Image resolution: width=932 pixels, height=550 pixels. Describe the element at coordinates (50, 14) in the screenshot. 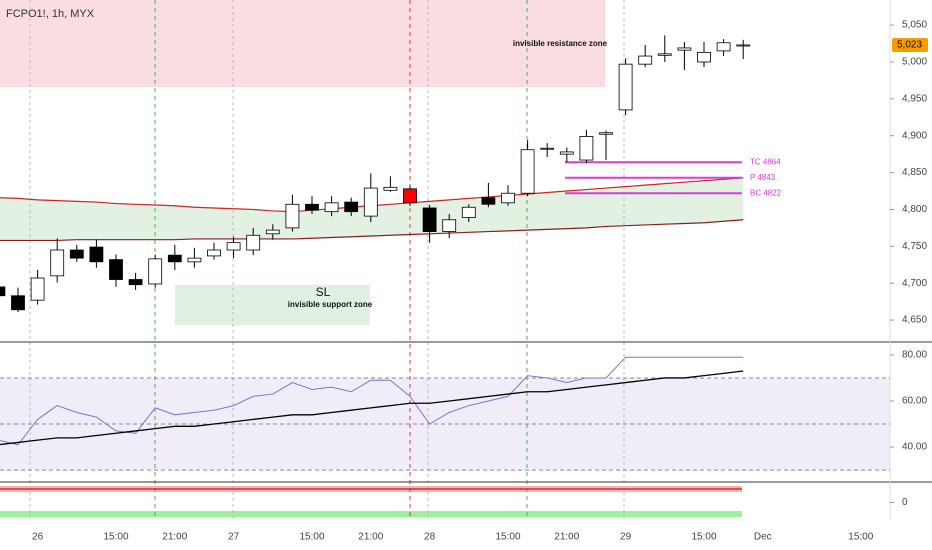

I see `chart-title: FCPO1!, 1h, MYX` at that location.